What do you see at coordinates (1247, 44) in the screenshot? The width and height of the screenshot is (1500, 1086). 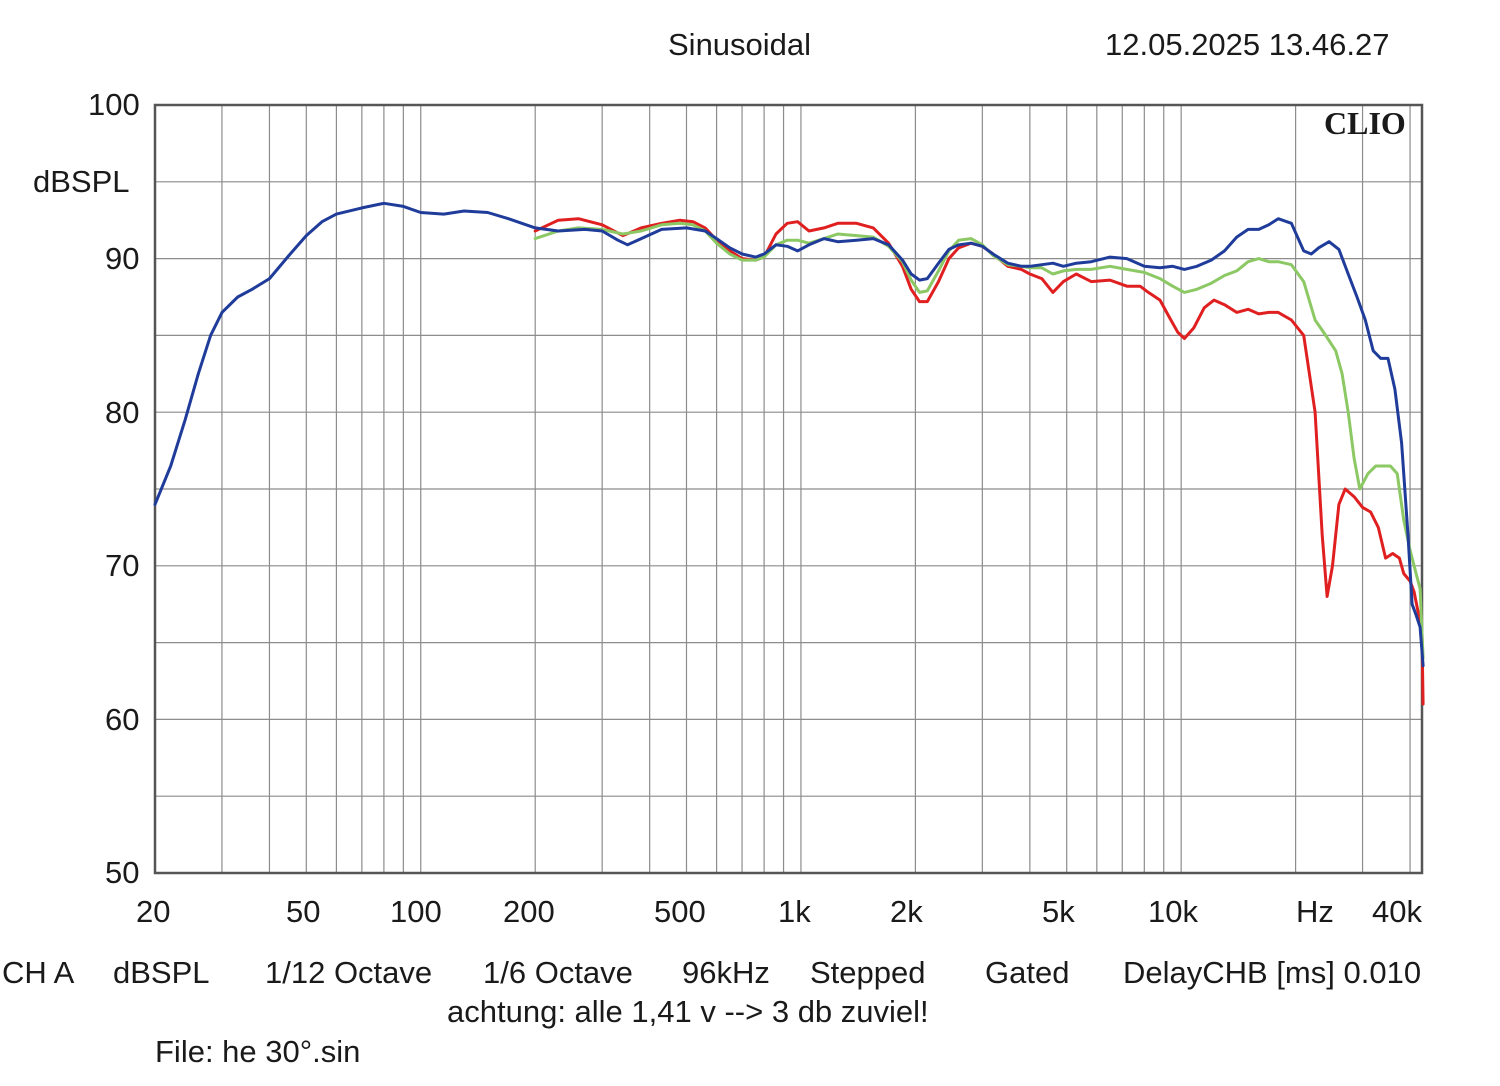 I see `timestamp: 12.05.2025 13.46.27` at bounding box center [1247, 44].